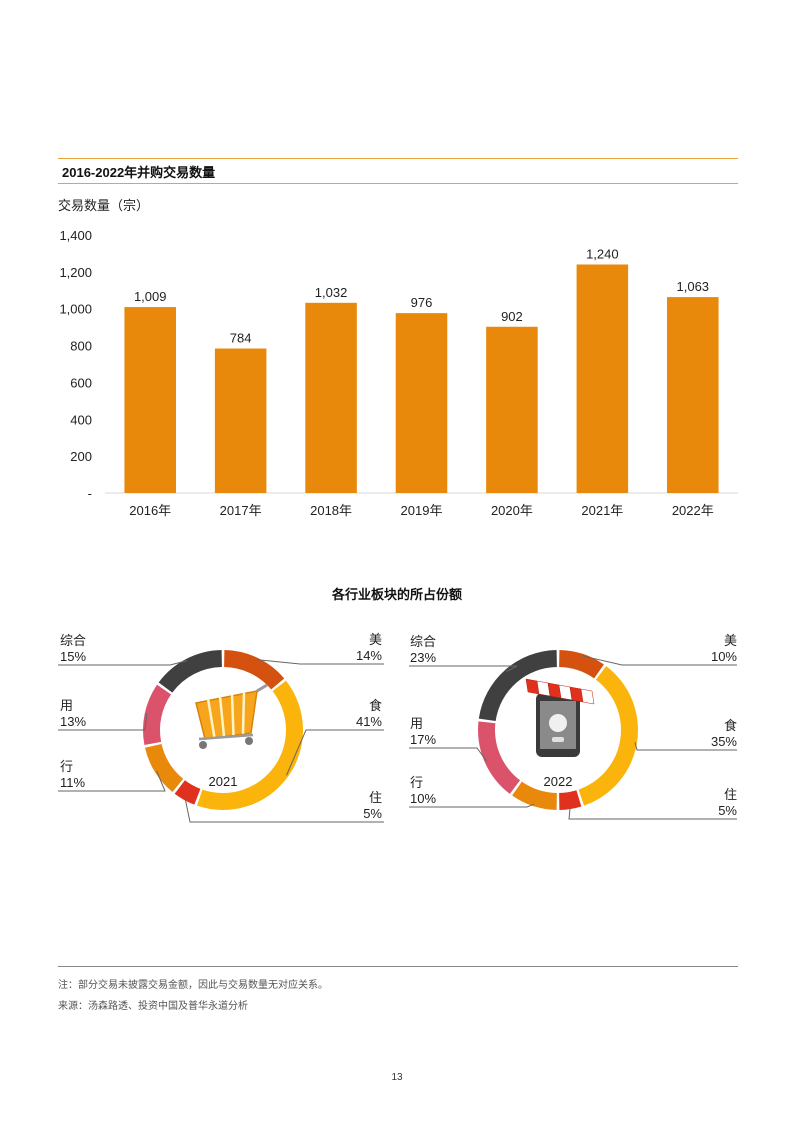 The height and width of the screenshot is (1123, 794). Describe the element at coordinates (331, 510) in the screenshot. I see `x-tick-label: 2018年` at that location.